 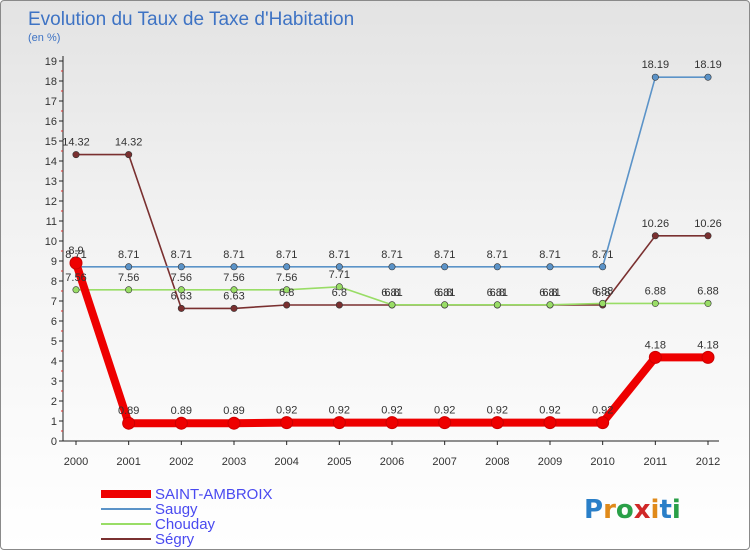 I want to click on data-label-saint-ambroix: 4.18, so click(x=655, y=345).